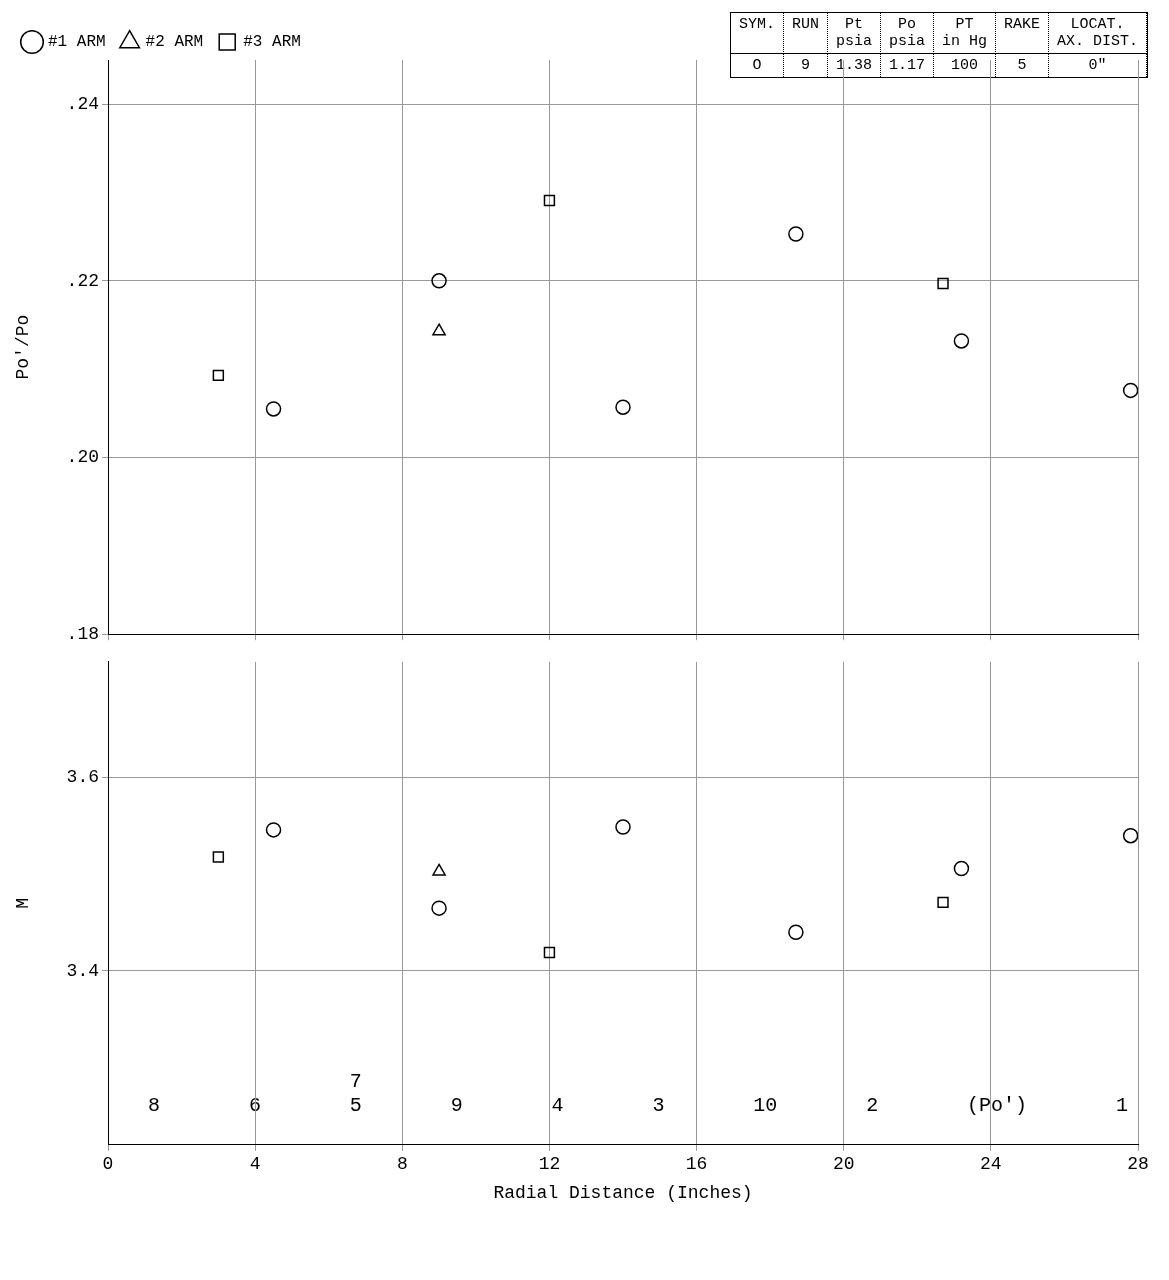 The width and height of the screenshot is (1169, 1280). What do you see at coordinates (1022, 33) in the screenshot?
I see `text: RAKE` at bounding box center [1022, 33].